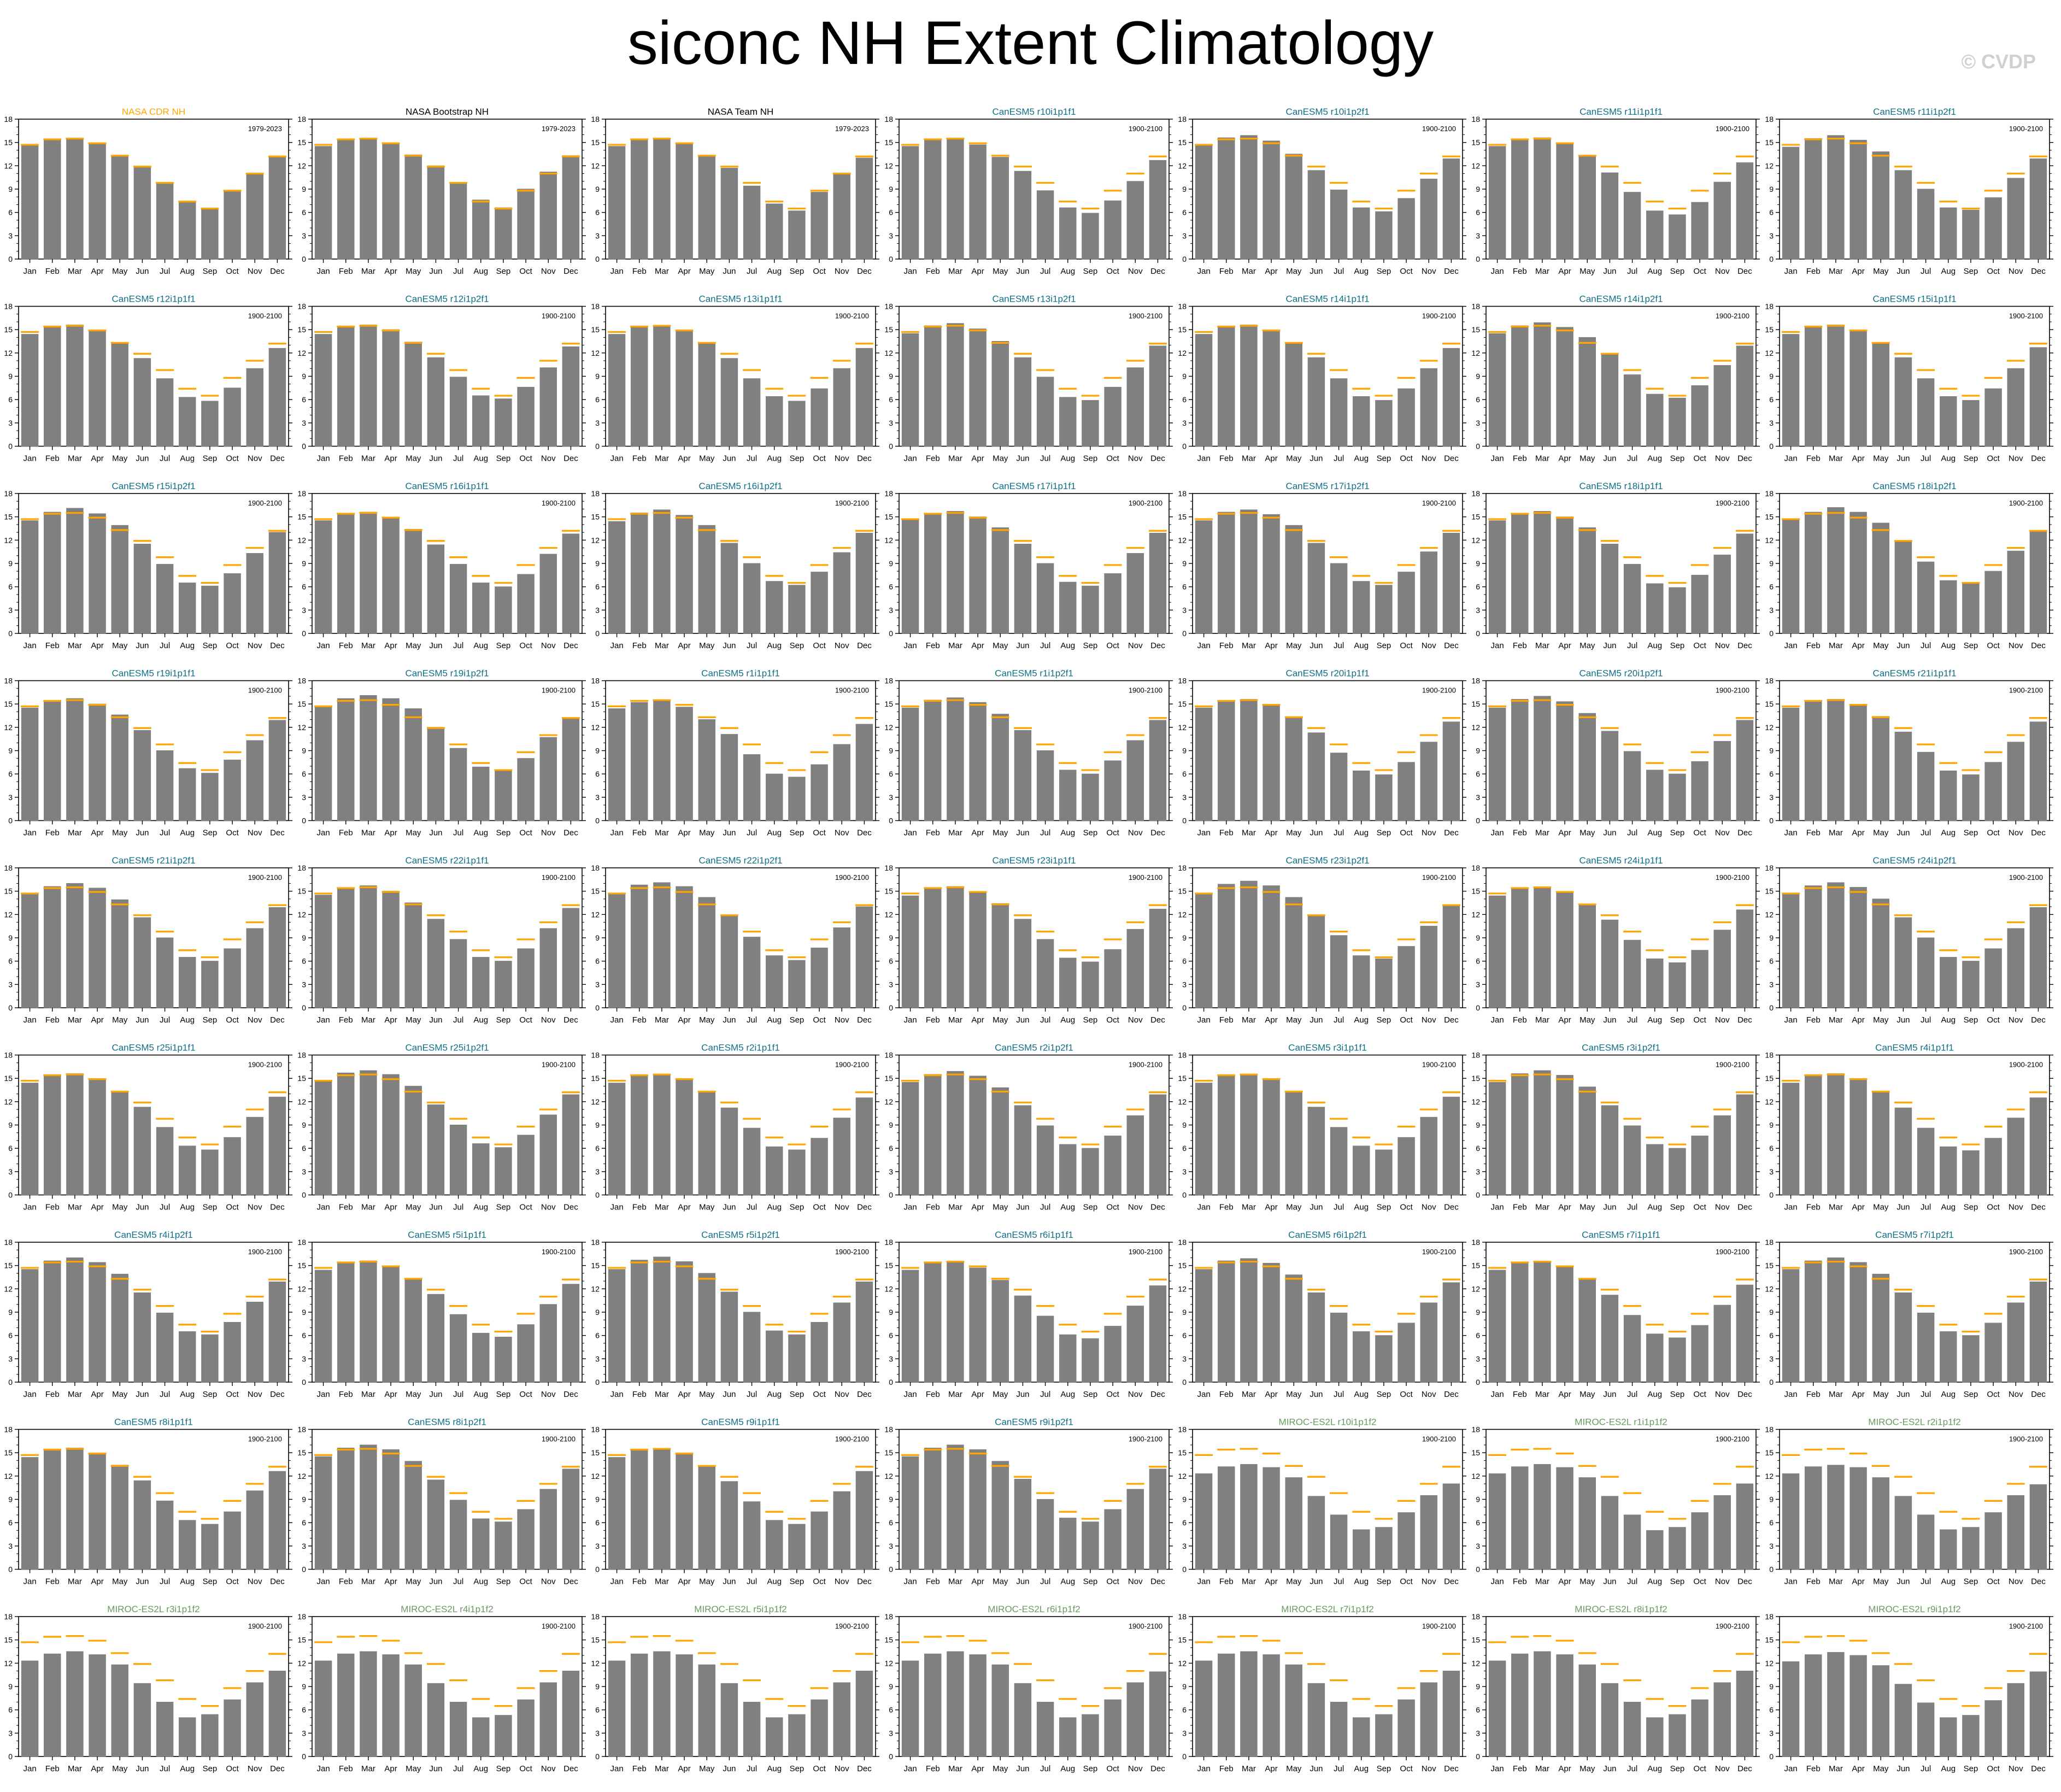 This screenshot has width=2061, height=1792. I want to click on x-tick-label: Jul, so click(1632, 833).